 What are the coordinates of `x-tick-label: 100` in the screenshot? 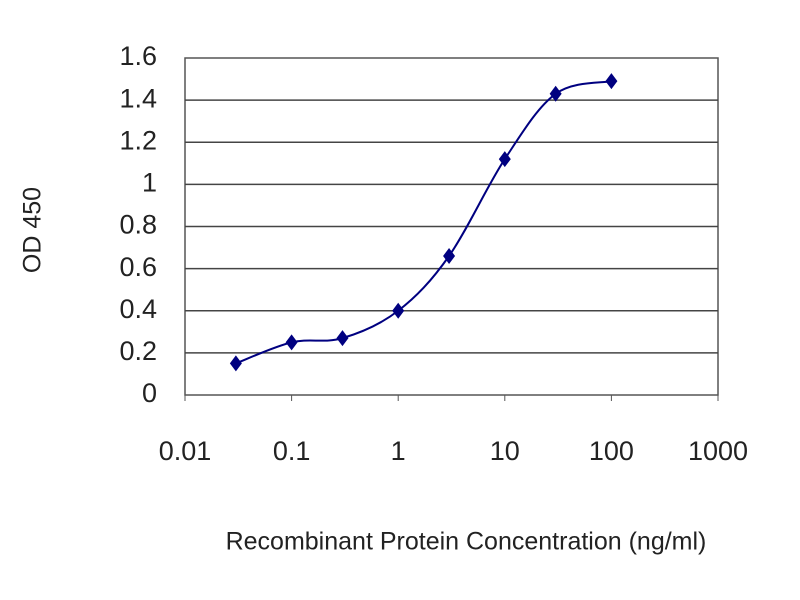 It's located at (611, 451).